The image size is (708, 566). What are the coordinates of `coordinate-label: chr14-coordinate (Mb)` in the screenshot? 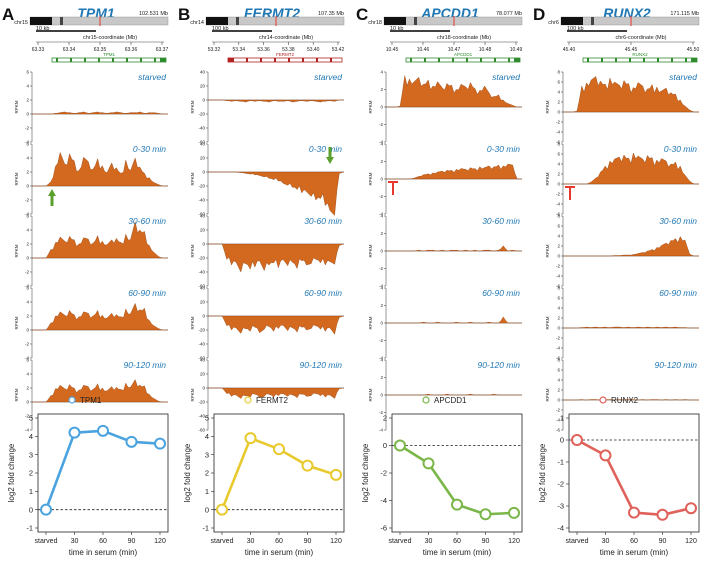 It's located at (286, 38).